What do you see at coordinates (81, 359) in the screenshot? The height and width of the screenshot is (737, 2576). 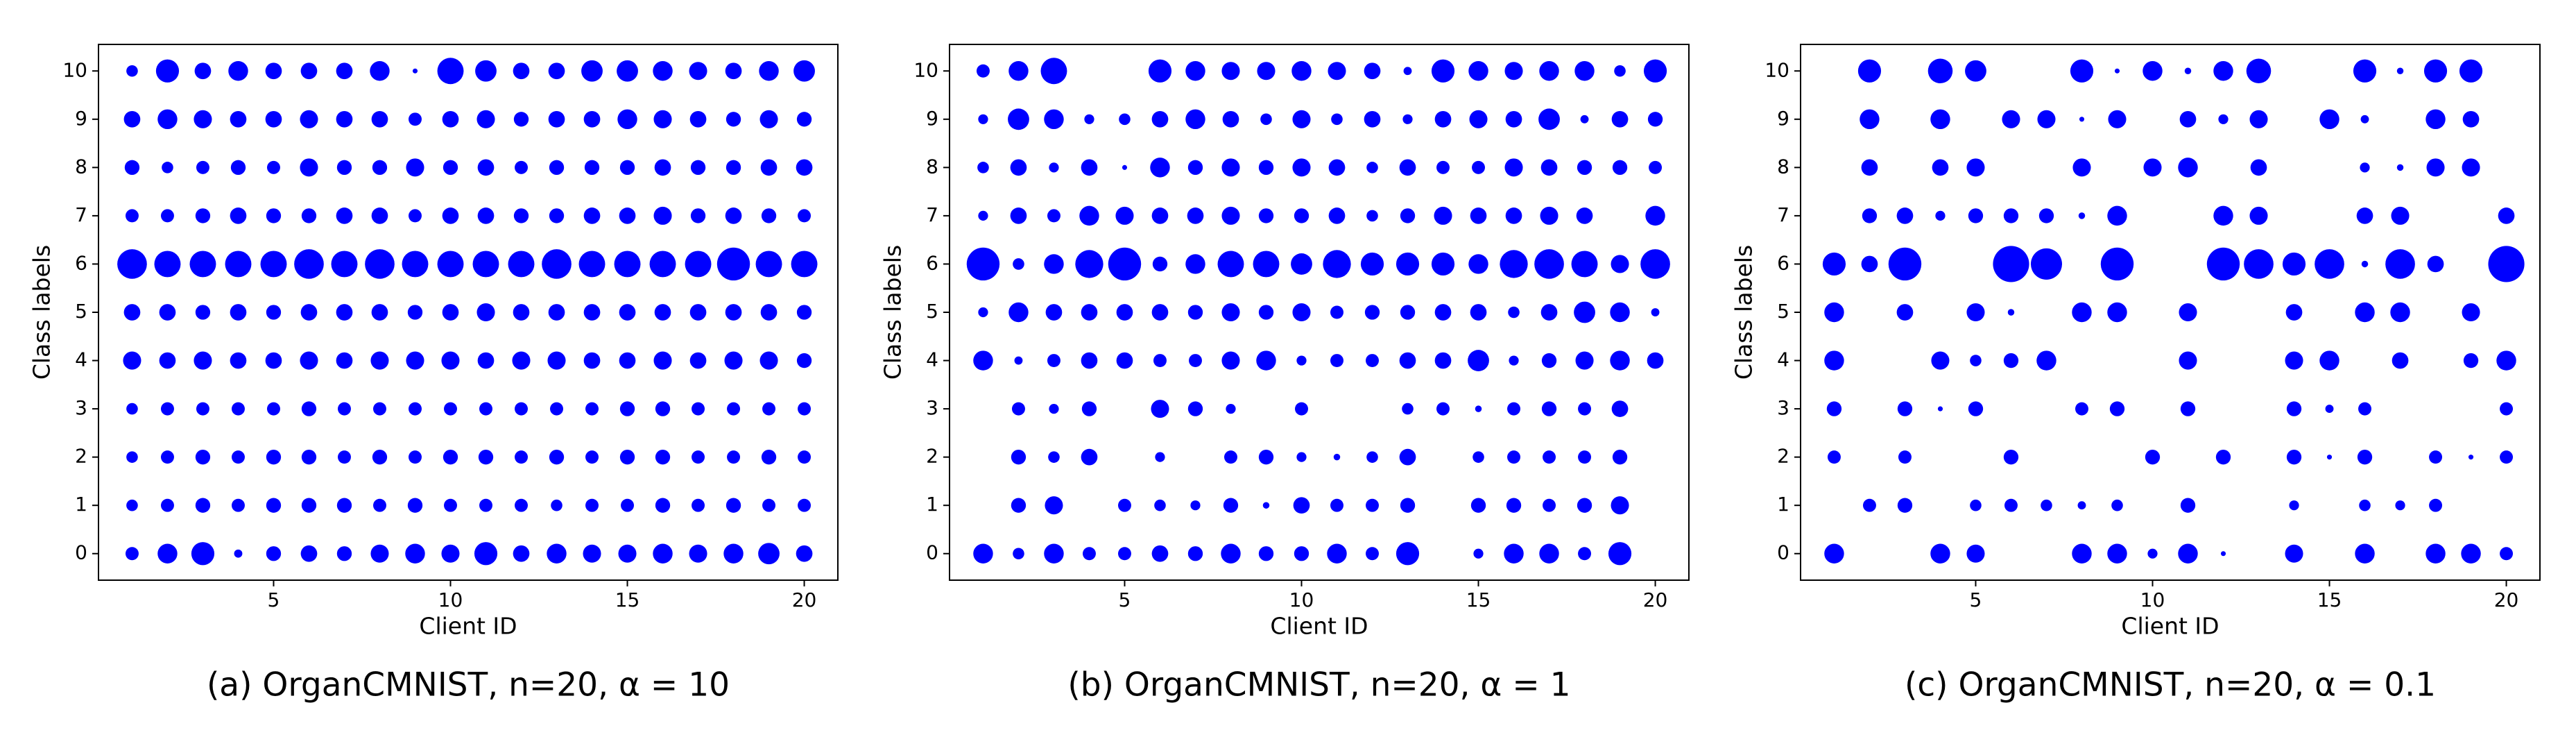 I see `y-tick-label: 4` at bounding box center [81, 359].